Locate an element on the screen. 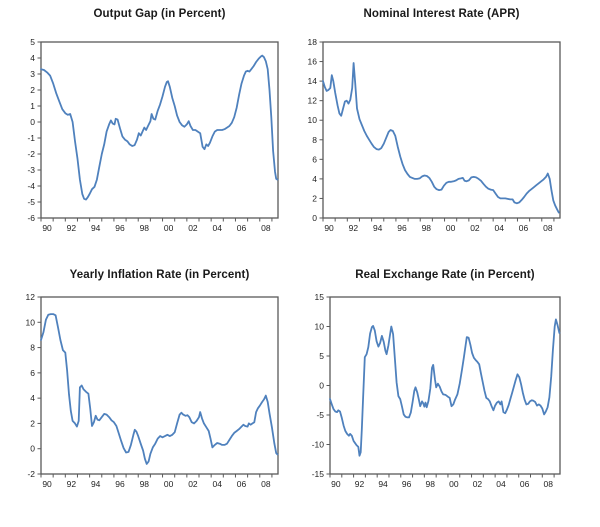 The image size is (600, 527). y-tick-label: -1 is located at coordinates (31, 138).